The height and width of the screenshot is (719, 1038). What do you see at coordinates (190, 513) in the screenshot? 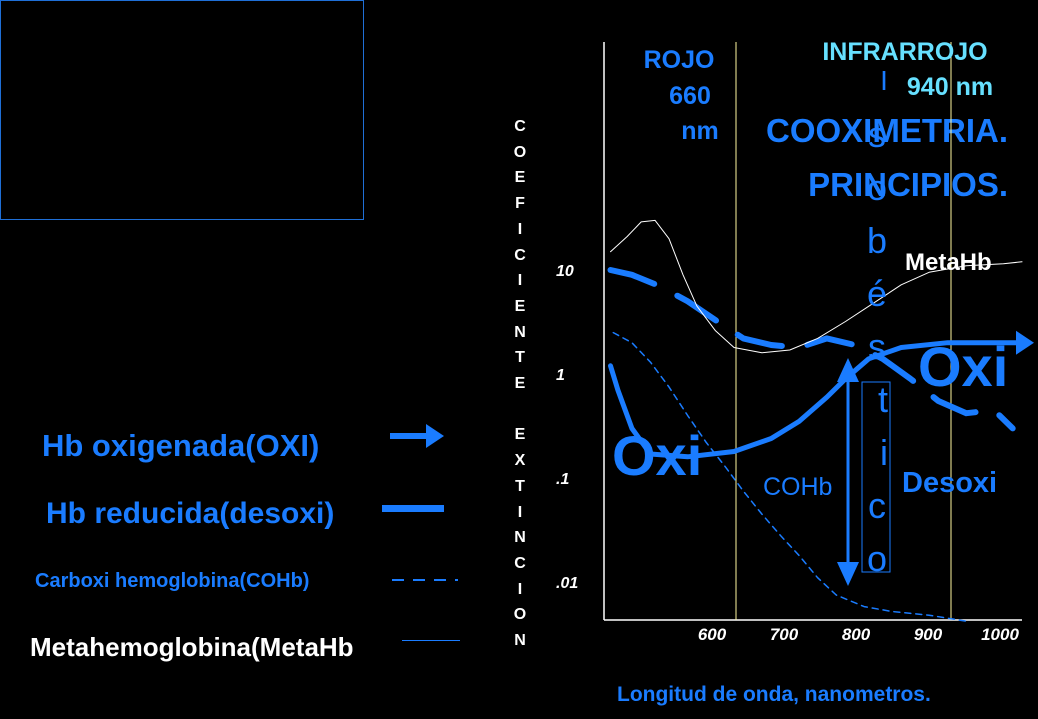
I see `legend-desoxi-label: Hb reducida(desoxi)` at bounding box center [190, 513].